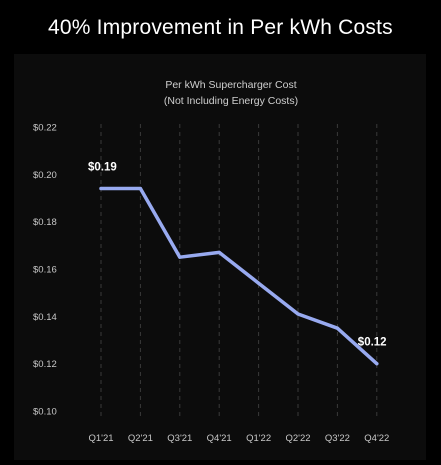 The image size is (441, 465). I want to click on y-tick-label: $0.10, so click(45, 412).